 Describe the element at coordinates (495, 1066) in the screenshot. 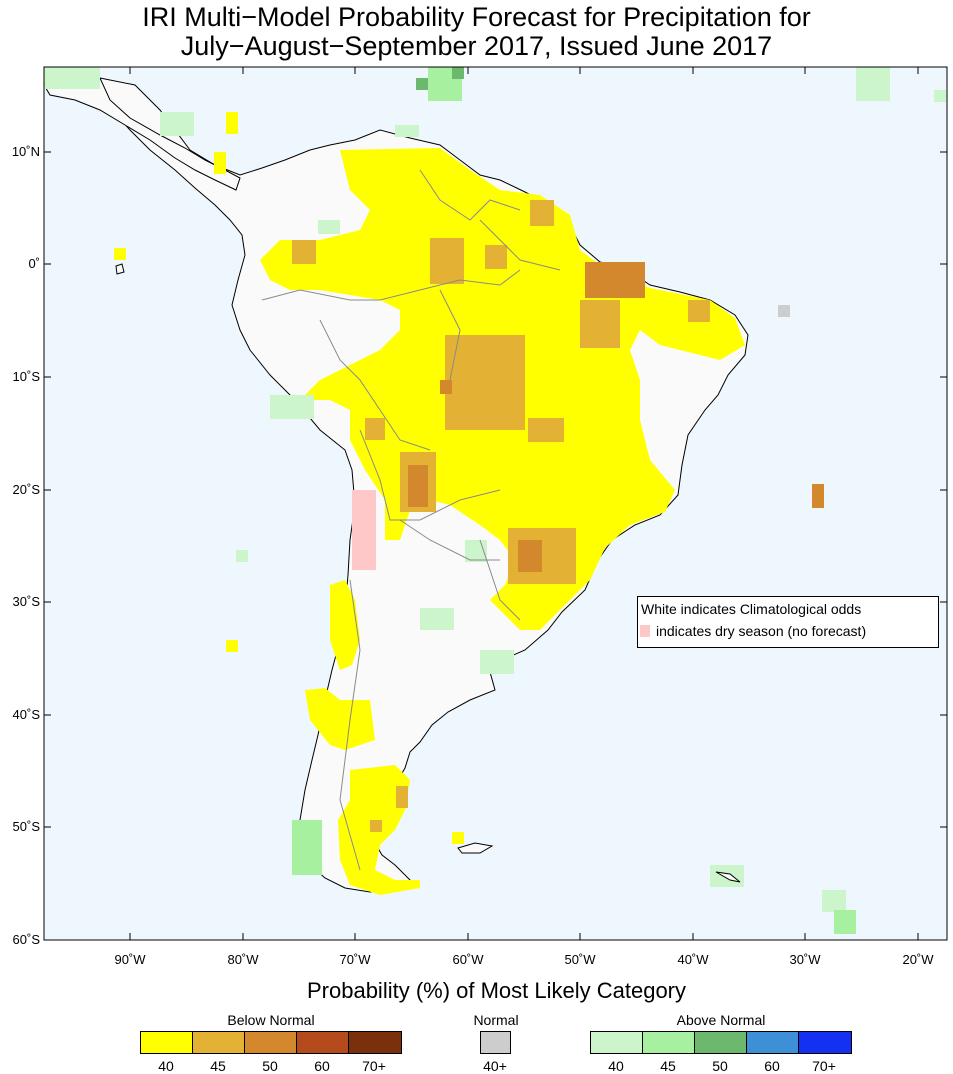

I see `normal-tick-40: 40+` at that location.